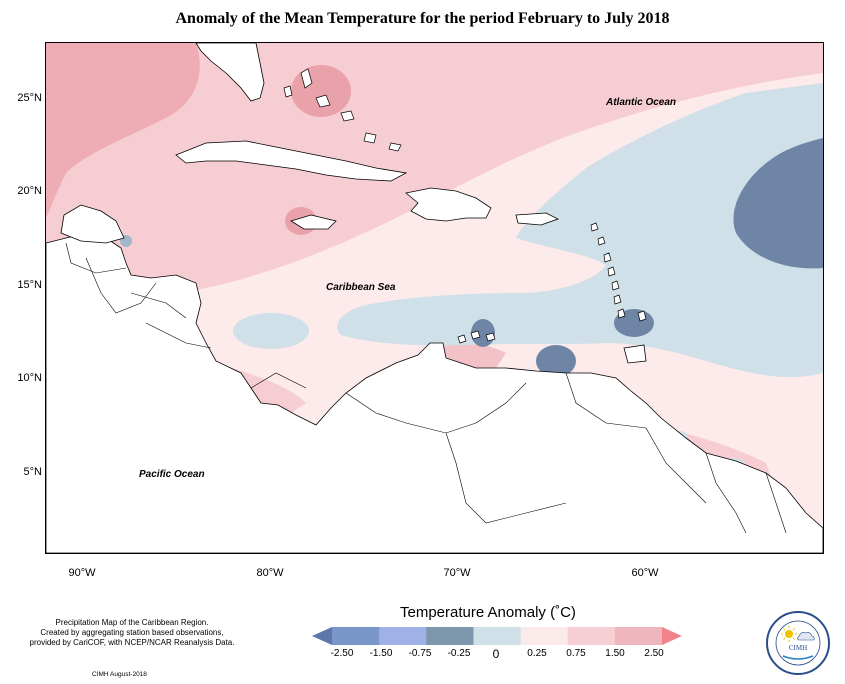 The height and width of the screenshot is (684, 845). Describe the element at coordinates (618, 272) in the screenshot. I see `lesser-antilles-islands` at that location.